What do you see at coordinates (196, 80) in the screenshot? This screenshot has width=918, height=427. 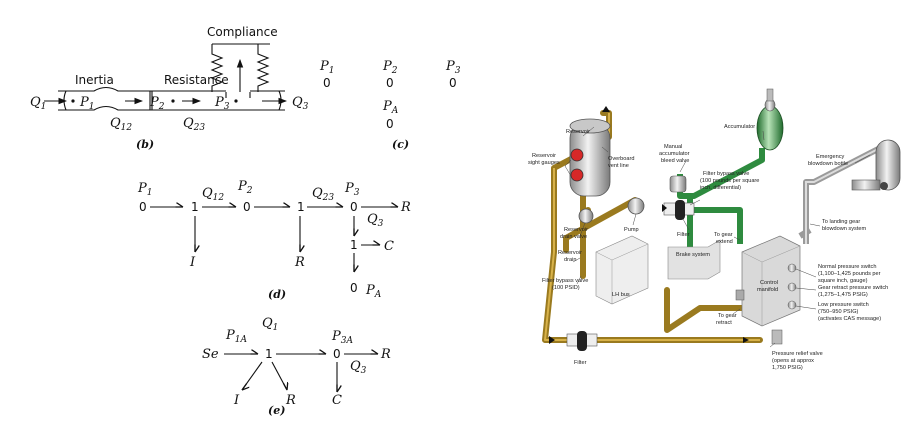 I see `resistance-label: Resistance` at bounding box center [196, 80].